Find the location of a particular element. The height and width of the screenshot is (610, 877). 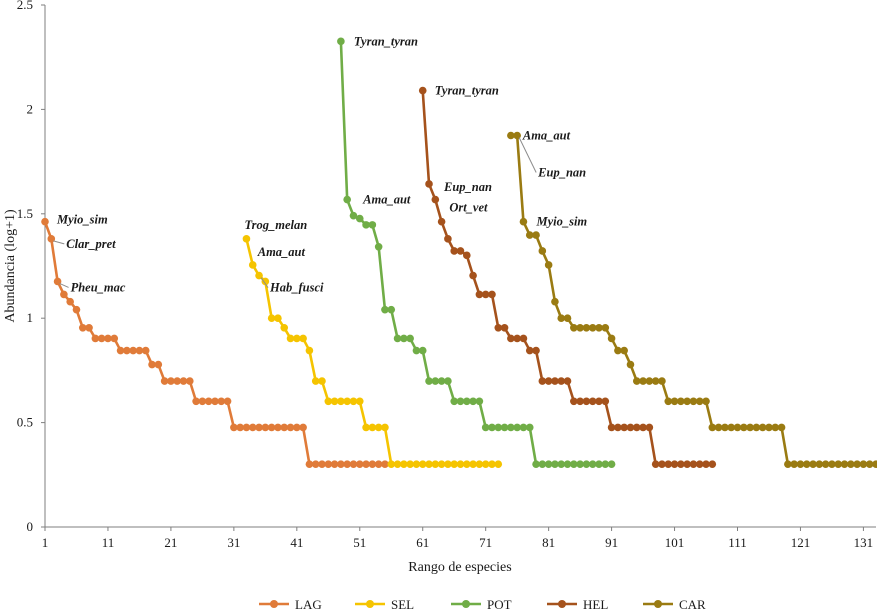

legend-label-car: CAR is located at coordinates (692, 603).